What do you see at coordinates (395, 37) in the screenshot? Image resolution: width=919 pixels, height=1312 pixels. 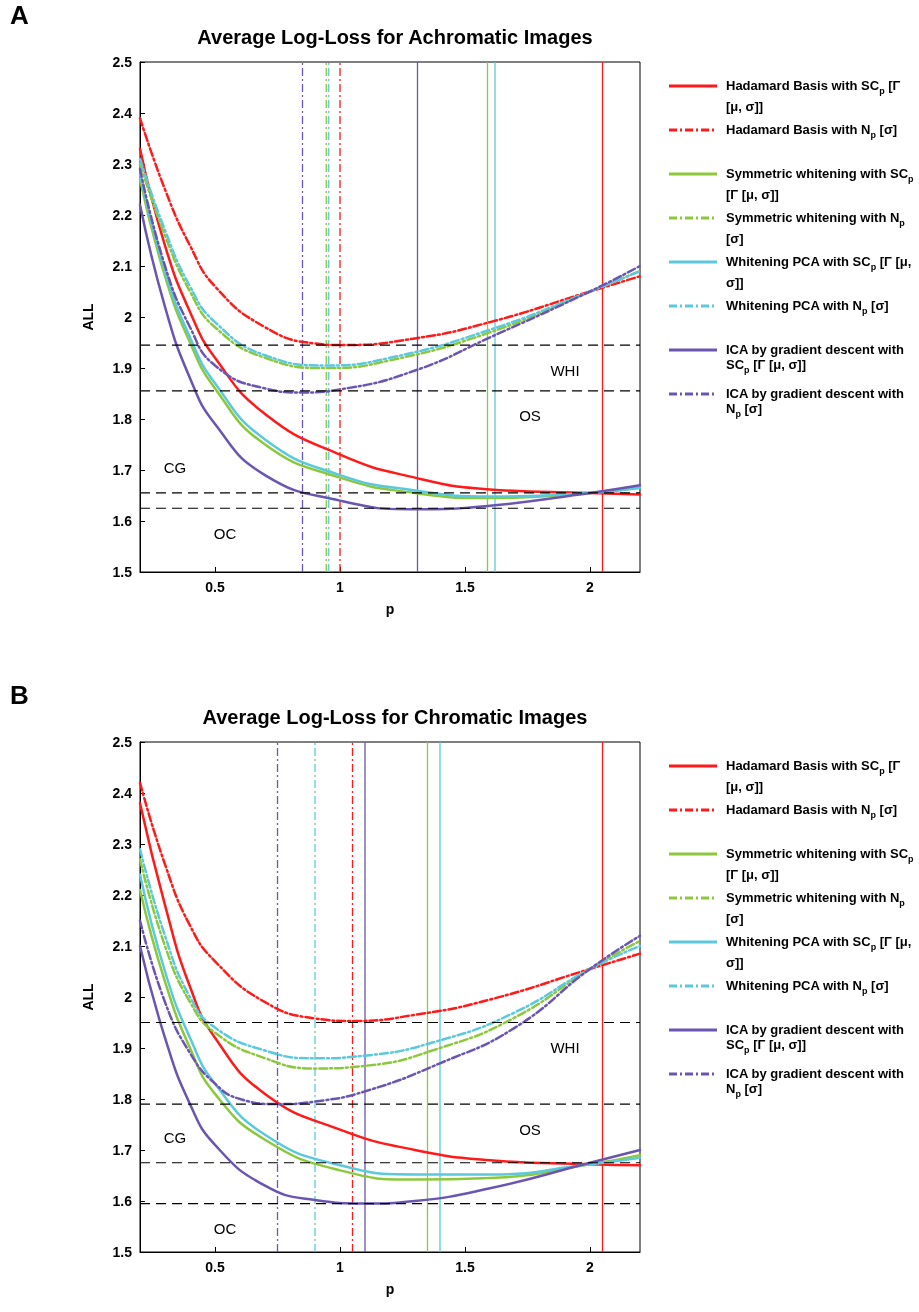 I see `chart-title: Average Log-Loss for Achromatic Images` at bounding box center [395, 37].